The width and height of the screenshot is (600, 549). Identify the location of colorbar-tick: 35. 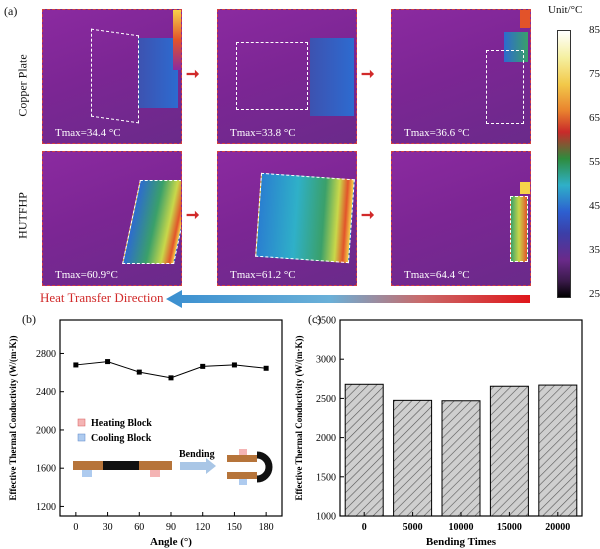
(594, 250).